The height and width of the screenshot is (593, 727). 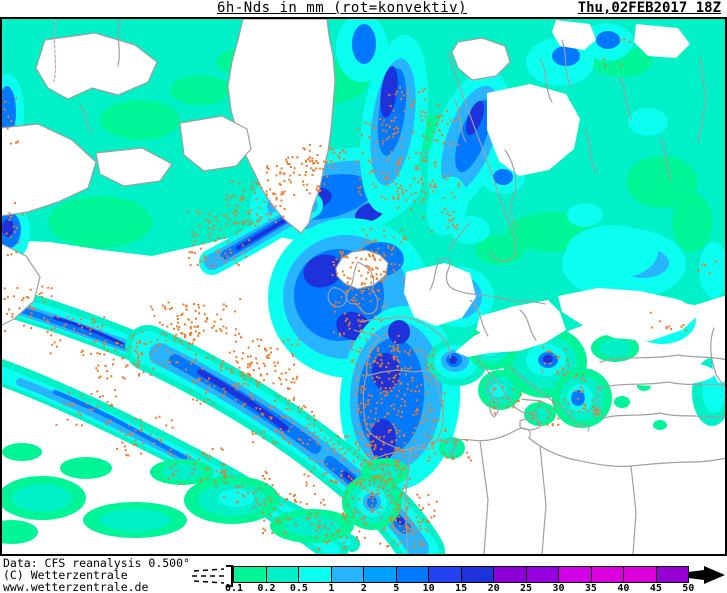 I want to click on legend-overflow-arrow-icon, so click(x=706, y=575).